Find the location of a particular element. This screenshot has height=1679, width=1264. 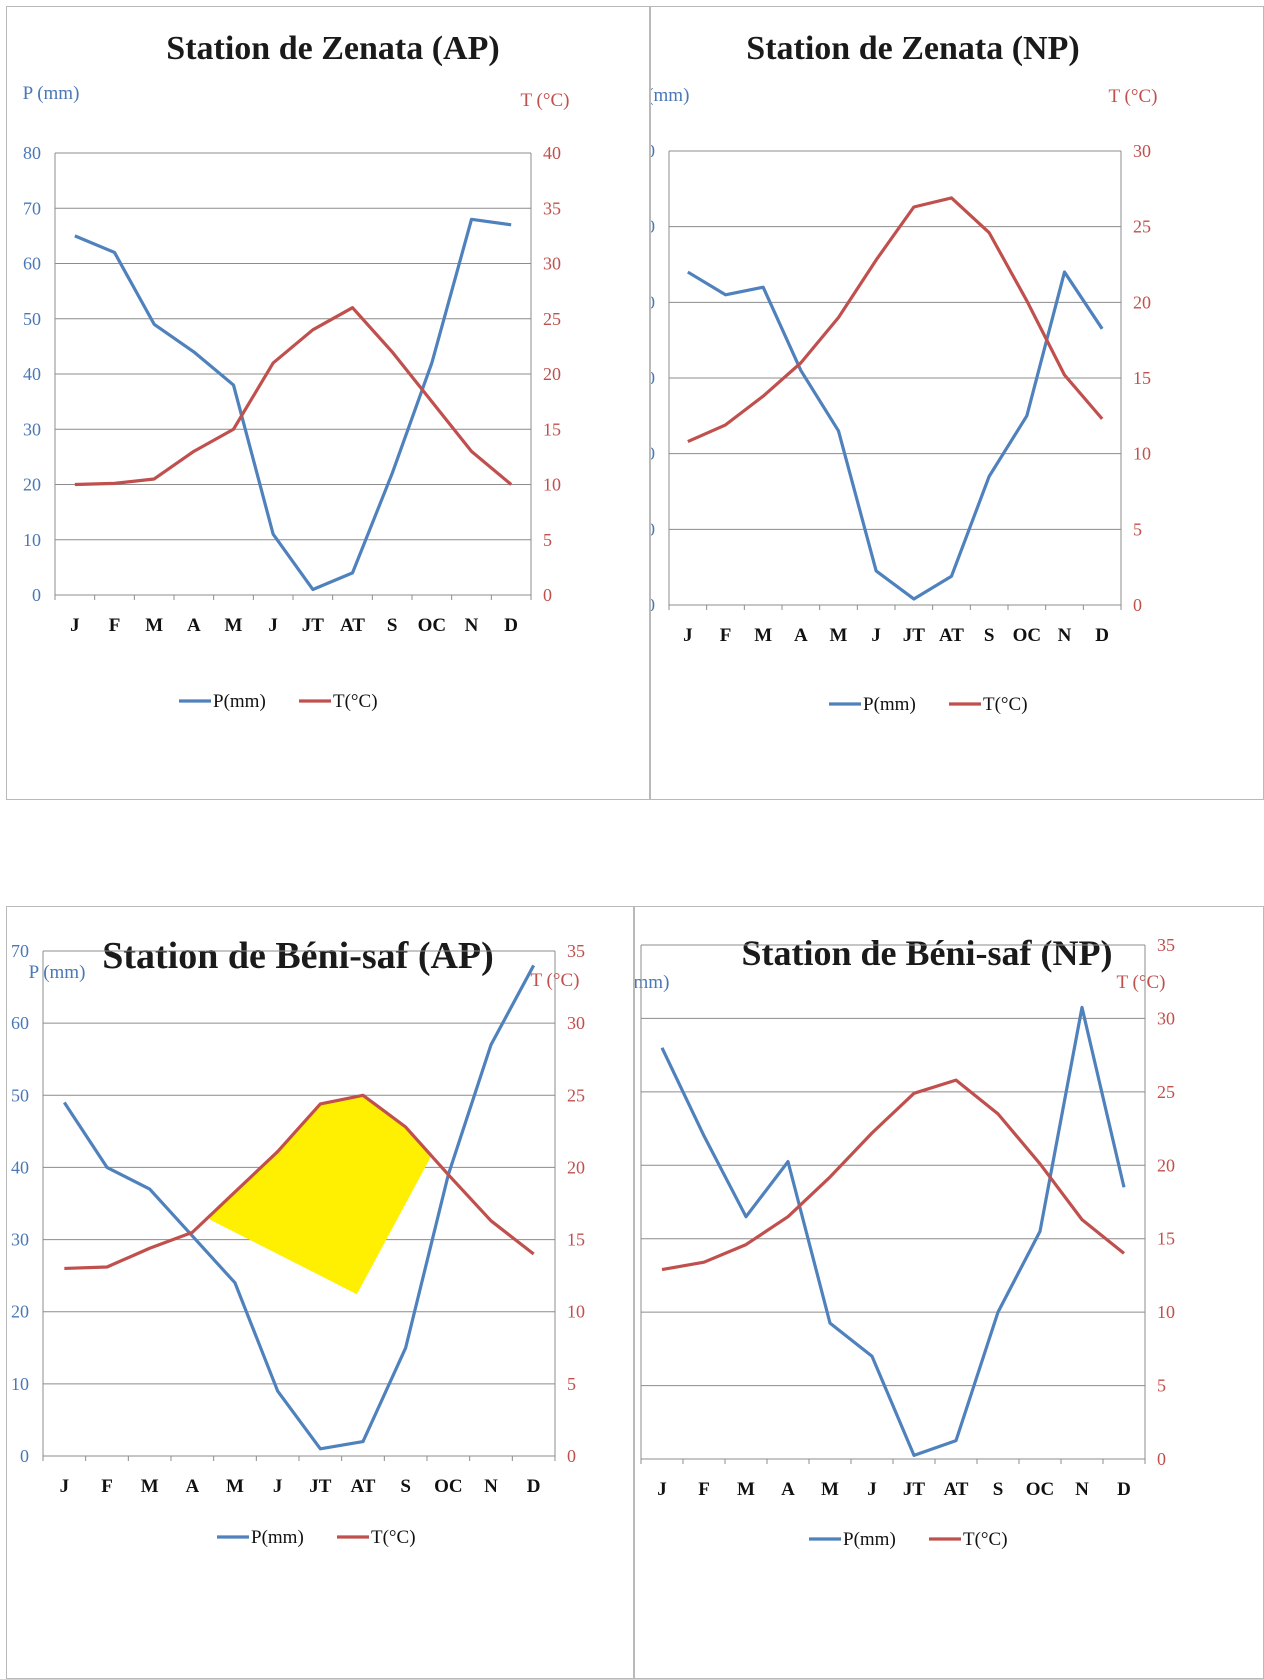

y-tick-label-precip: 60 is located at coordinates (32, 264).